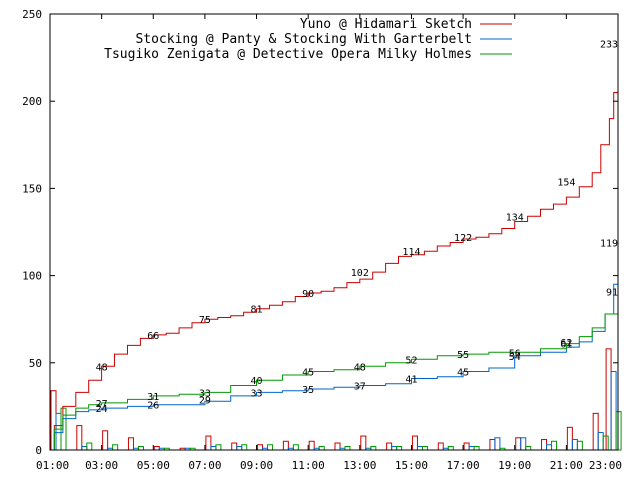  I want to click on data-label: 37, so click(360, 386).